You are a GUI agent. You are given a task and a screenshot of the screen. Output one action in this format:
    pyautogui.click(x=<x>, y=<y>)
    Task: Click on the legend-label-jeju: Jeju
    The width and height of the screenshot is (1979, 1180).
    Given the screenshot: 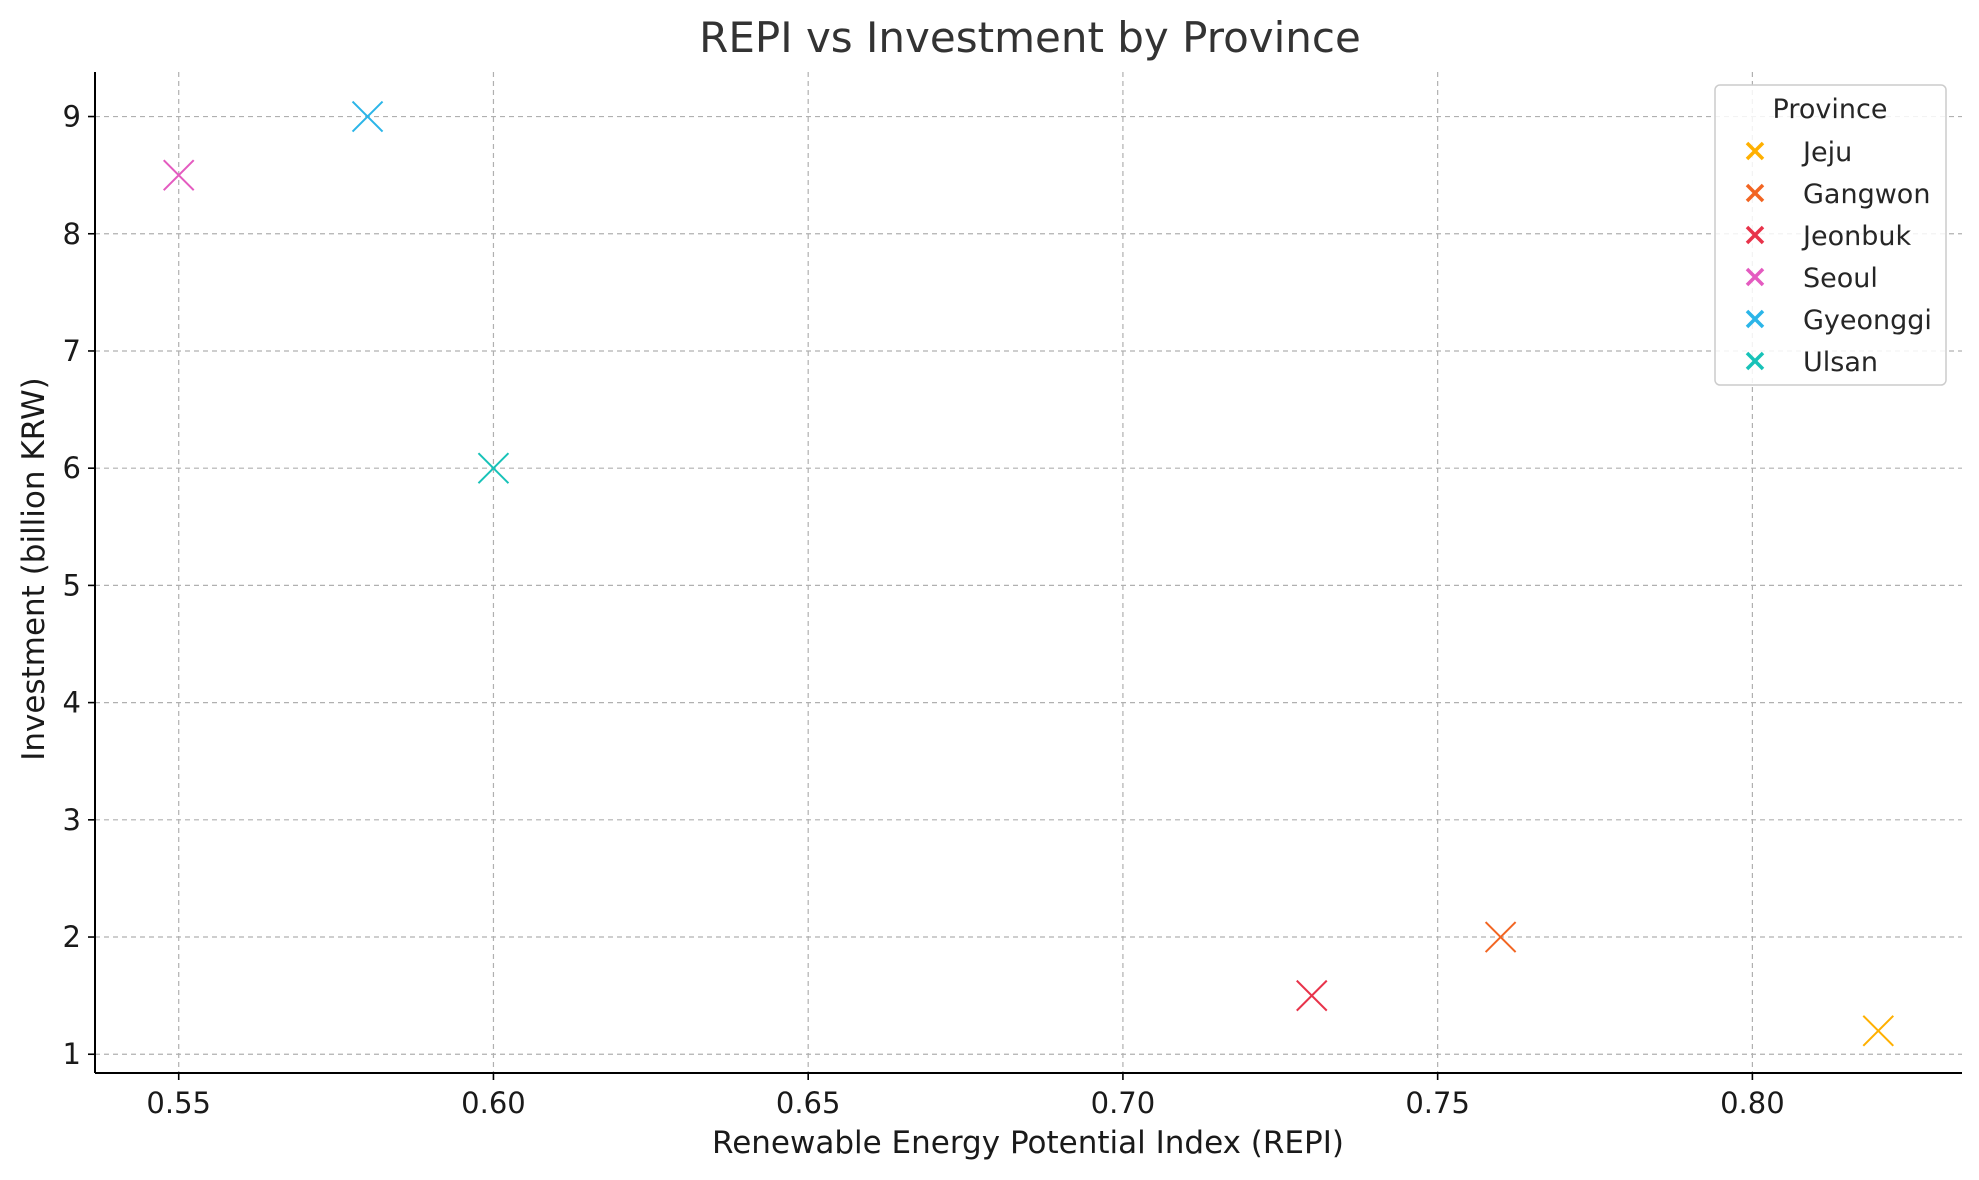 What is the action you would take?
    pyautogui.click(x=1826, y=152)
    